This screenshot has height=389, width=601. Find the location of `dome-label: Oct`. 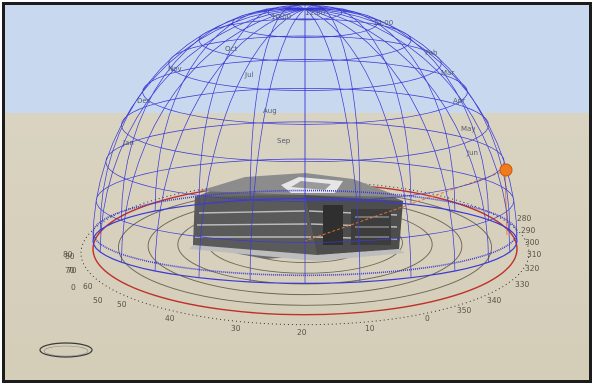

dome-label: Oct is located at coordinates (231, 49).